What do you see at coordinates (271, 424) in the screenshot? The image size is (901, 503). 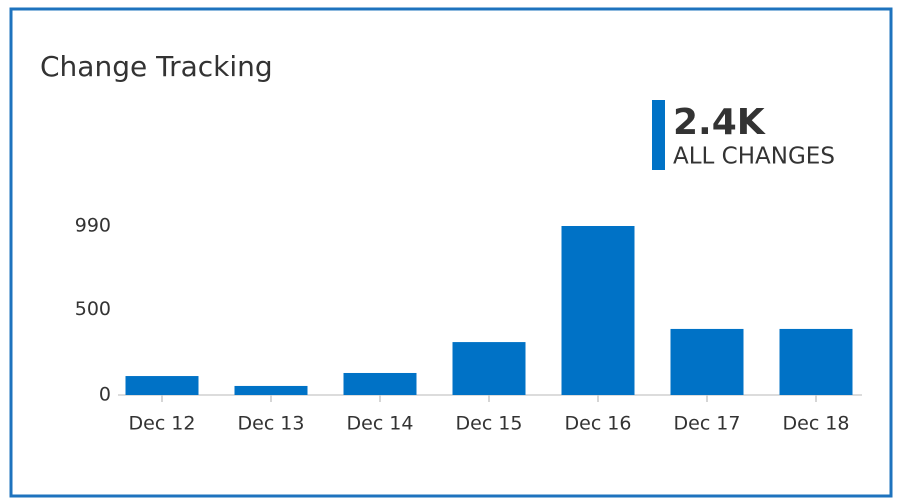 I see `x-tick-label: Dec 13` at bounding box center [271, 424].